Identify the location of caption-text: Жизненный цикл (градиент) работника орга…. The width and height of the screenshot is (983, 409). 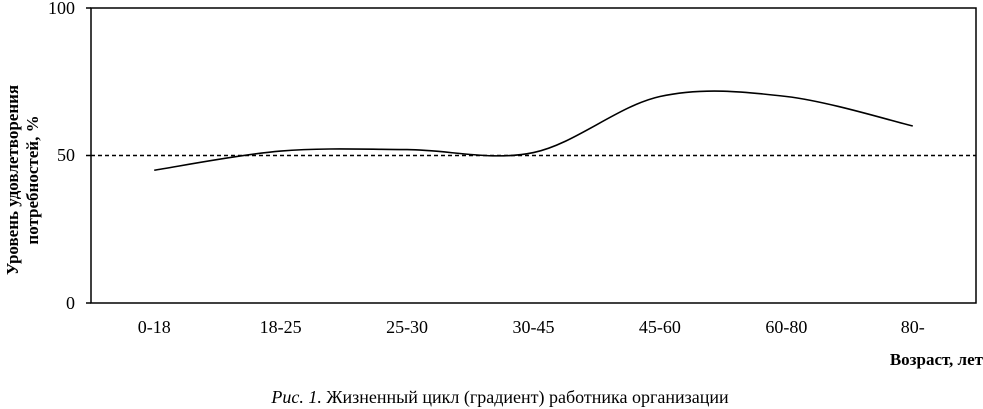
(525, 397).